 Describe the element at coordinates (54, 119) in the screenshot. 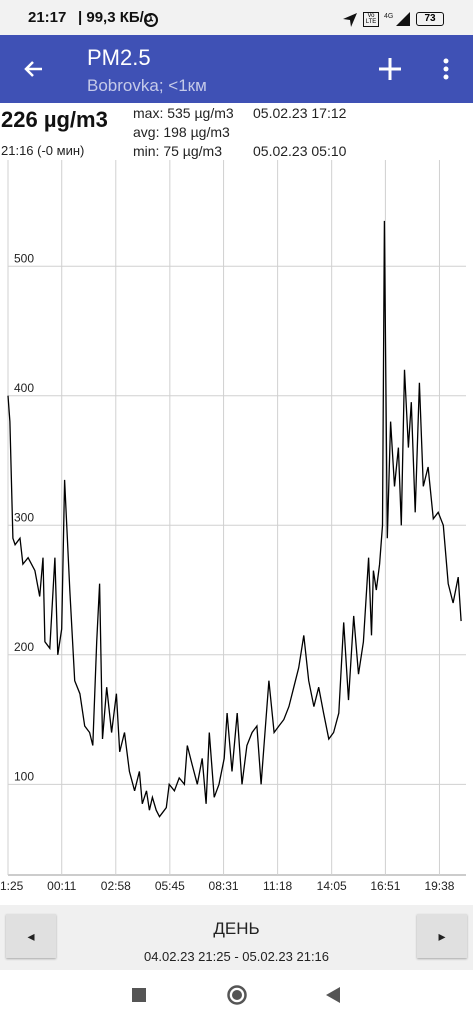

I see `current-value: 226 µg/m3` at that location.